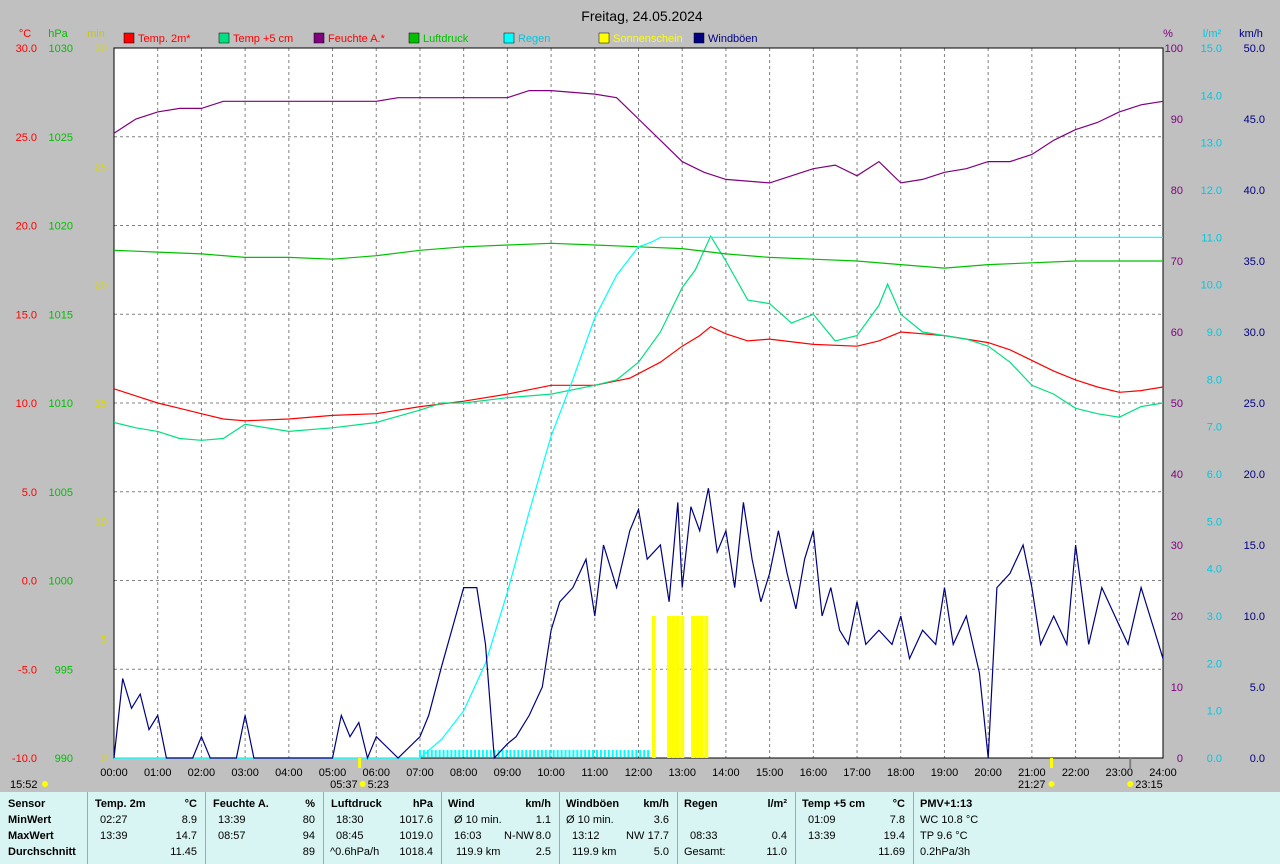 Image resolution: width=1280 pixels, height=864 pixels. What do you see at coordinates (101, 522) in the screenshot?
I see `sun-tick-label: 10` at bounding box center [101, 522].